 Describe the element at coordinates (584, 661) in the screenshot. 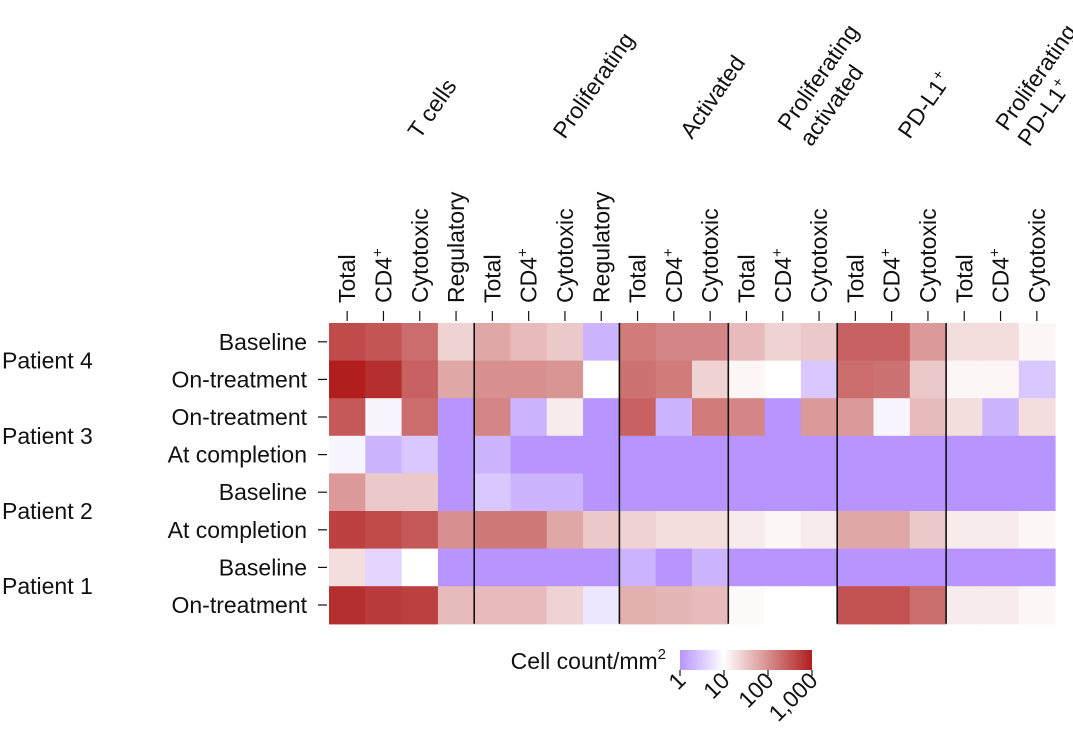

I see `colorbar-title-text: Cell count/mm` at that location.